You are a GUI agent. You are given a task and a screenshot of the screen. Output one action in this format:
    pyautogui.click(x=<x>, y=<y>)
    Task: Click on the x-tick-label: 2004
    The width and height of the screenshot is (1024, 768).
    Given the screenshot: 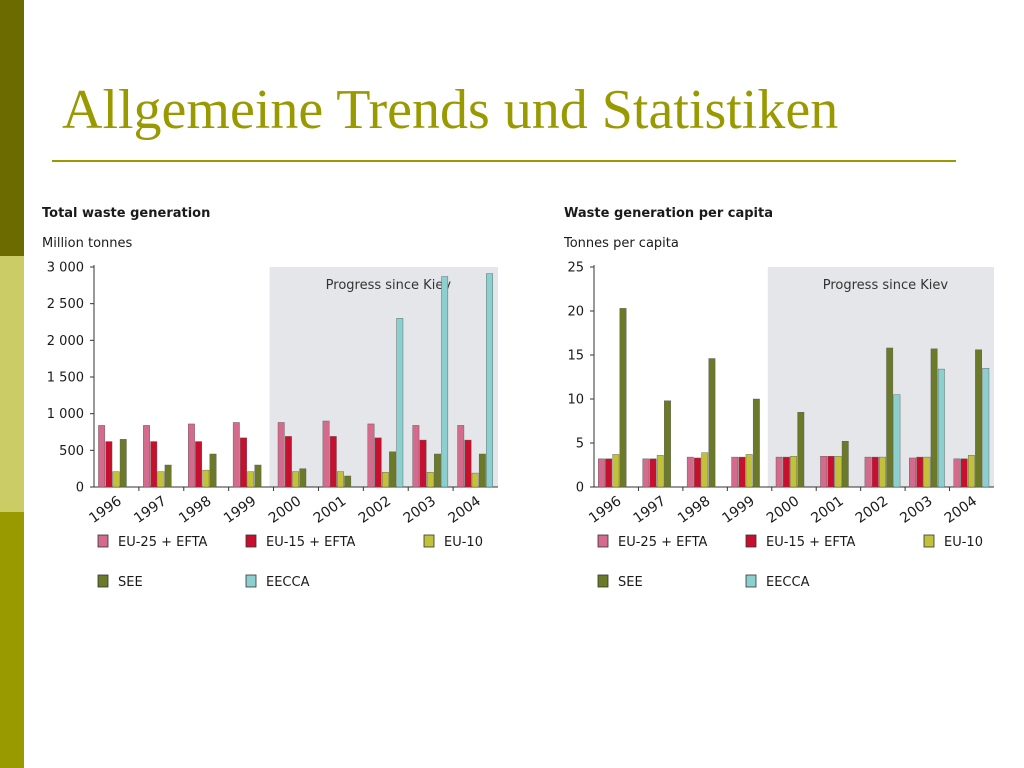 What is the action you would take?
    pyautogui.click(x=464, y=510)
    